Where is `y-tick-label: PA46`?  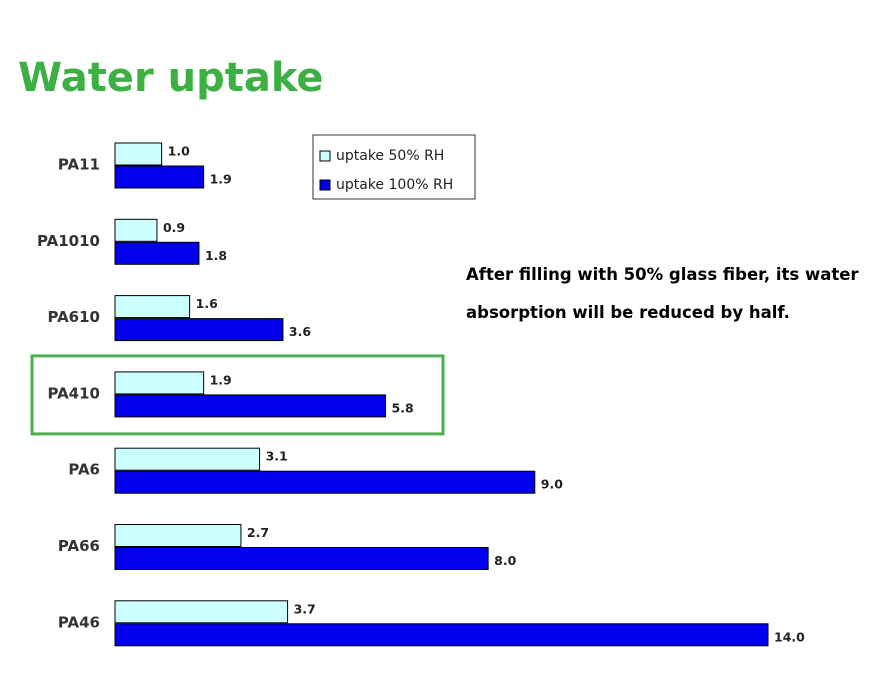
y-tick-label: PA46 is located at coordinates (79, 622).